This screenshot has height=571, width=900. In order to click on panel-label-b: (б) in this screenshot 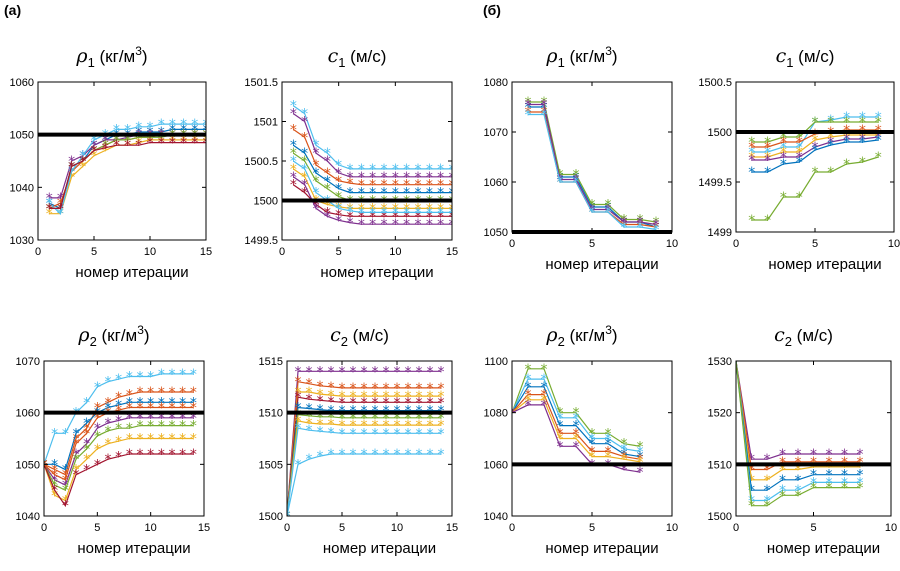, I will do `click(492, 10)`.